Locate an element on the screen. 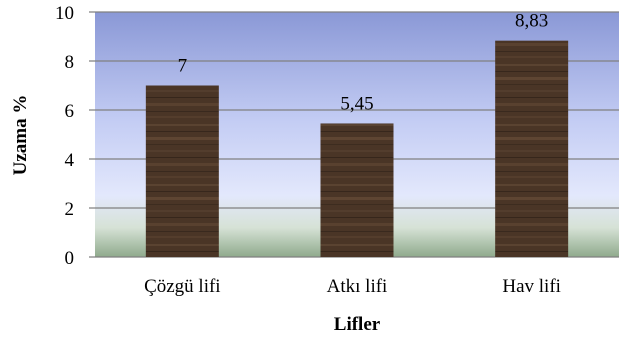  y-tick-label: 6 is located at coordinates (70, 111).